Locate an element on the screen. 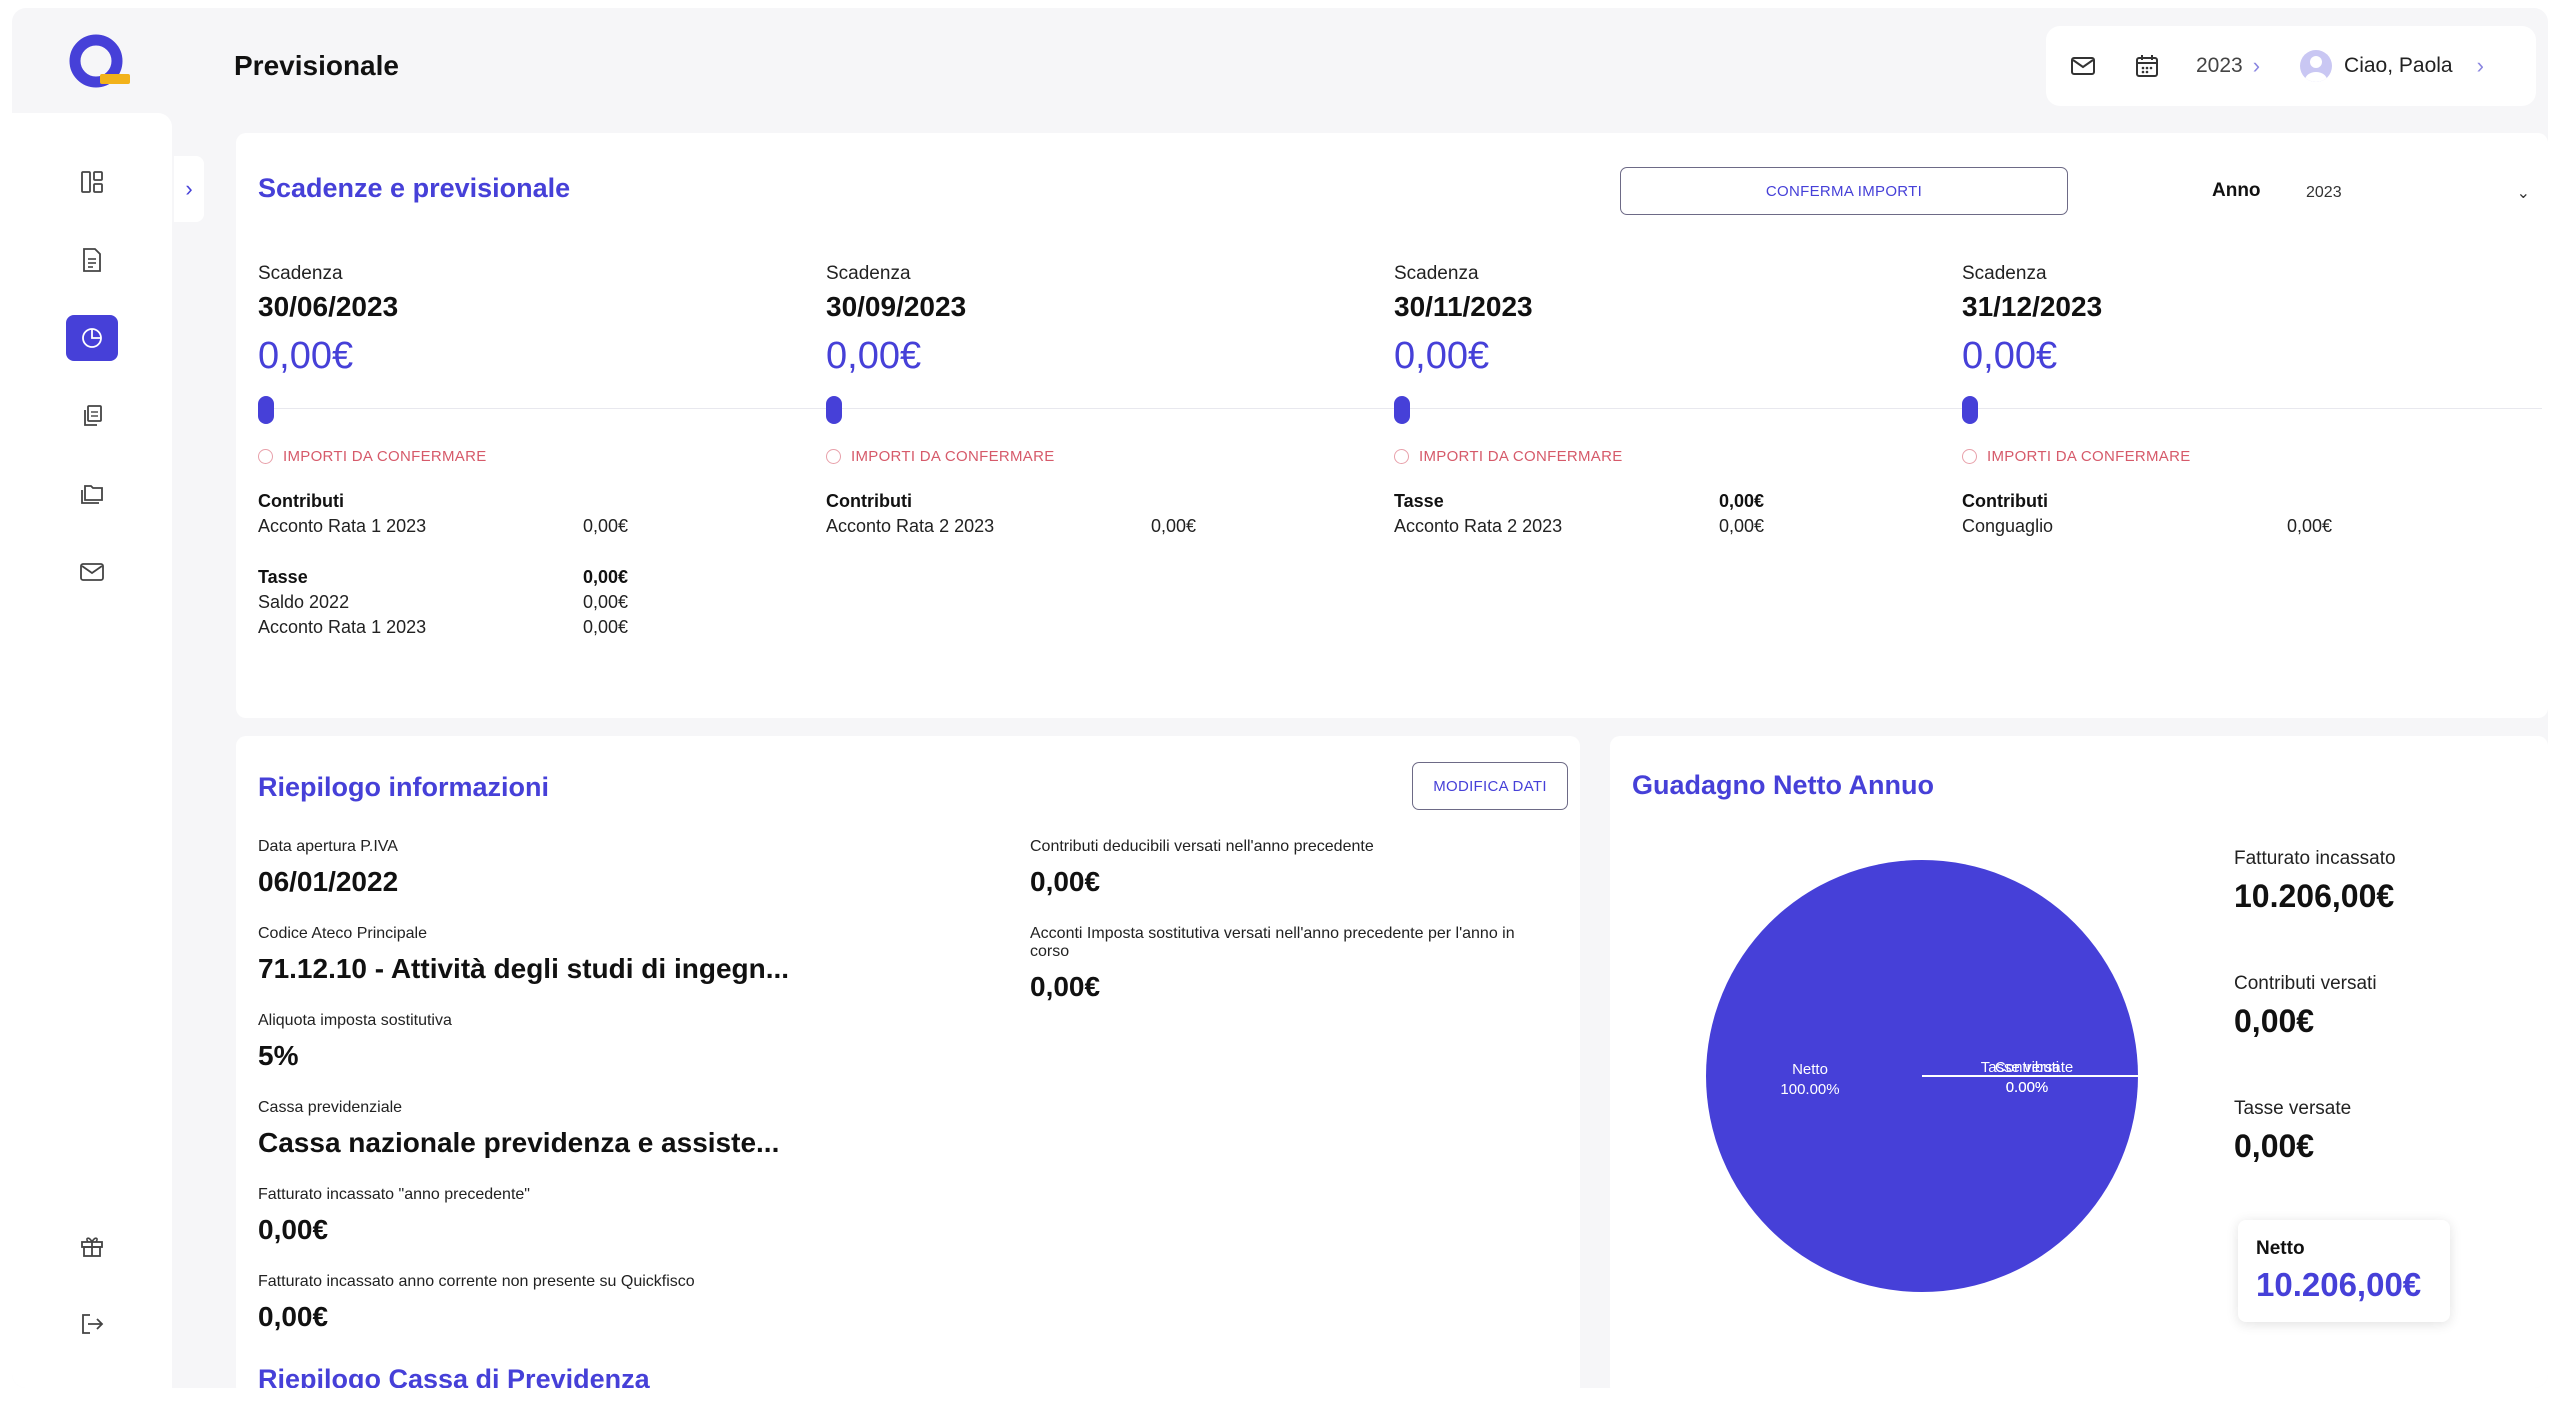  edit-data-button: MODIFICA DATI is located at coordinates (1490, 786).